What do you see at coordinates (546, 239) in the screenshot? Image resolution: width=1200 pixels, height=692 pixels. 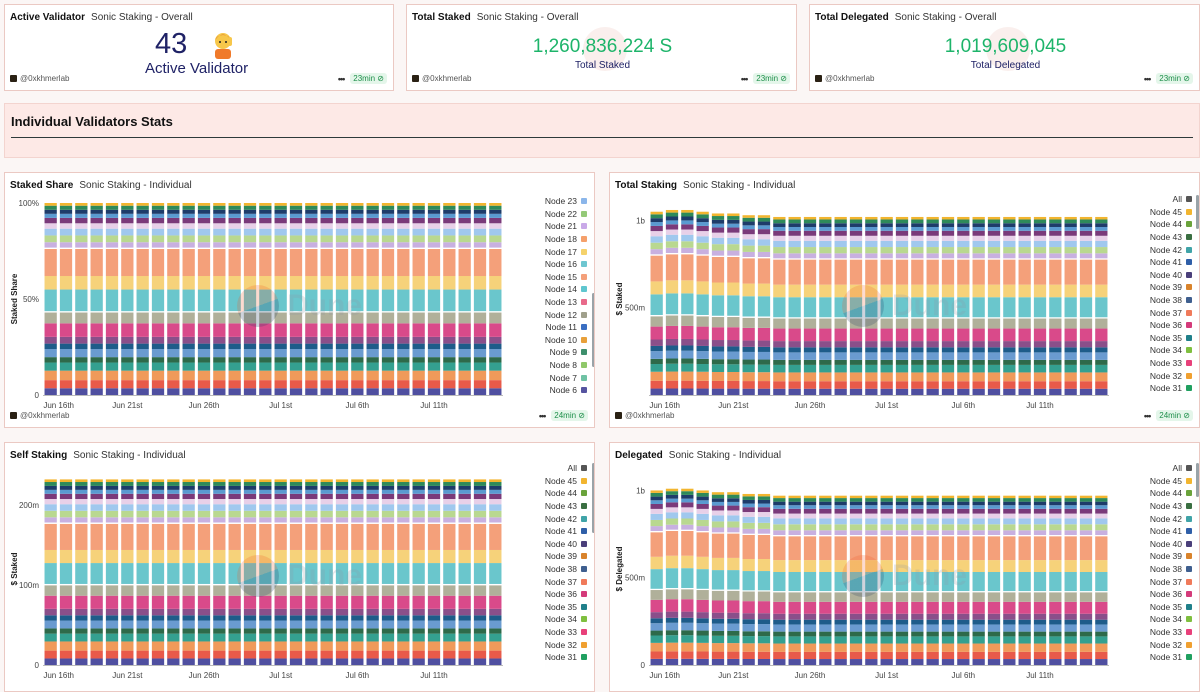 I see `legend-item: Node 18` at bounding box center [546, 239].